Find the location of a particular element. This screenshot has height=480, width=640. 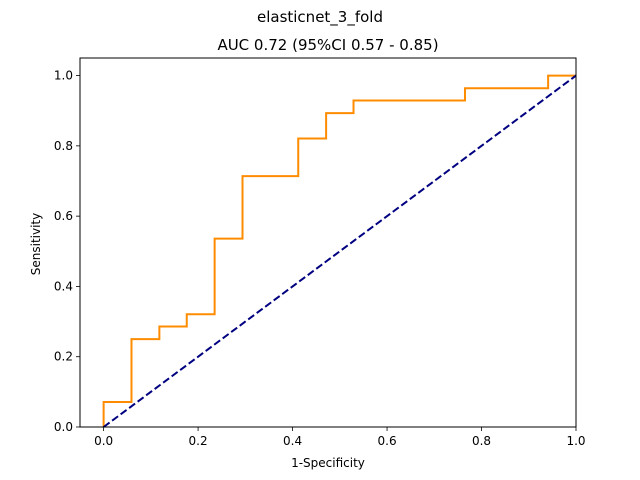

y-tick-label: 0.6 is located at coordinates (63, 216).